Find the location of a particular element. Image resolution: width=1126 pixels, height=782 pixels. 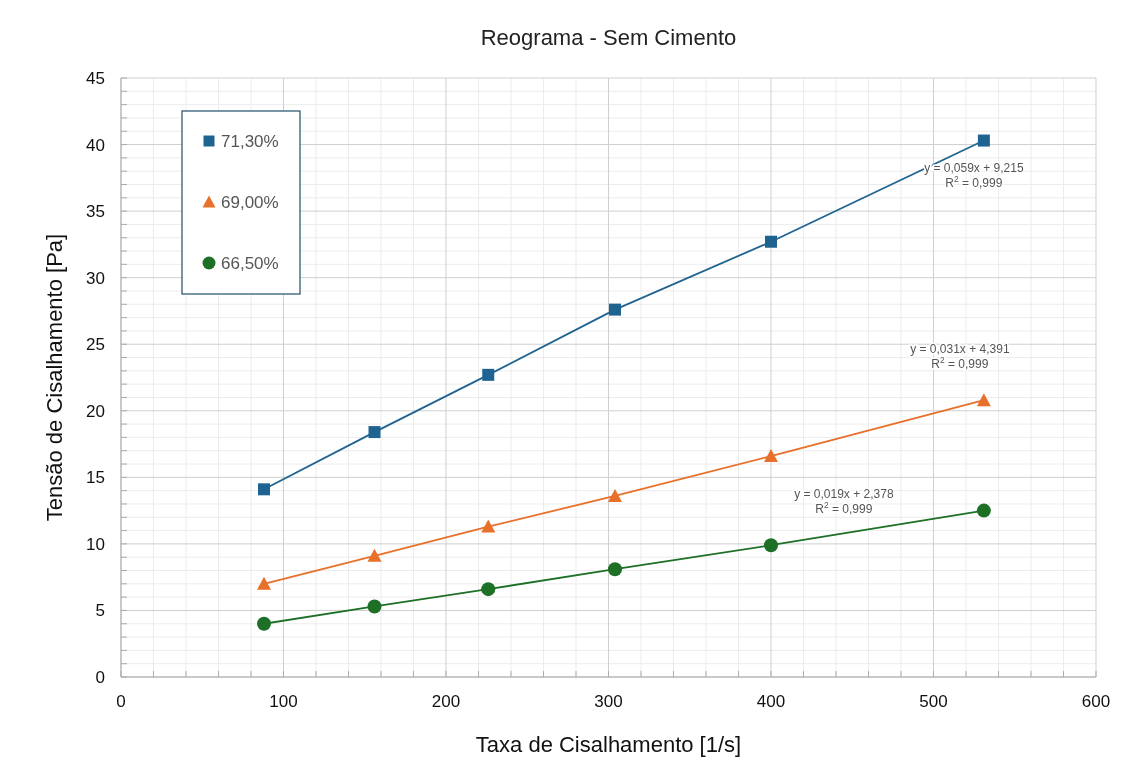

x-tick-label: 500 is located at coordinates (933, 701).